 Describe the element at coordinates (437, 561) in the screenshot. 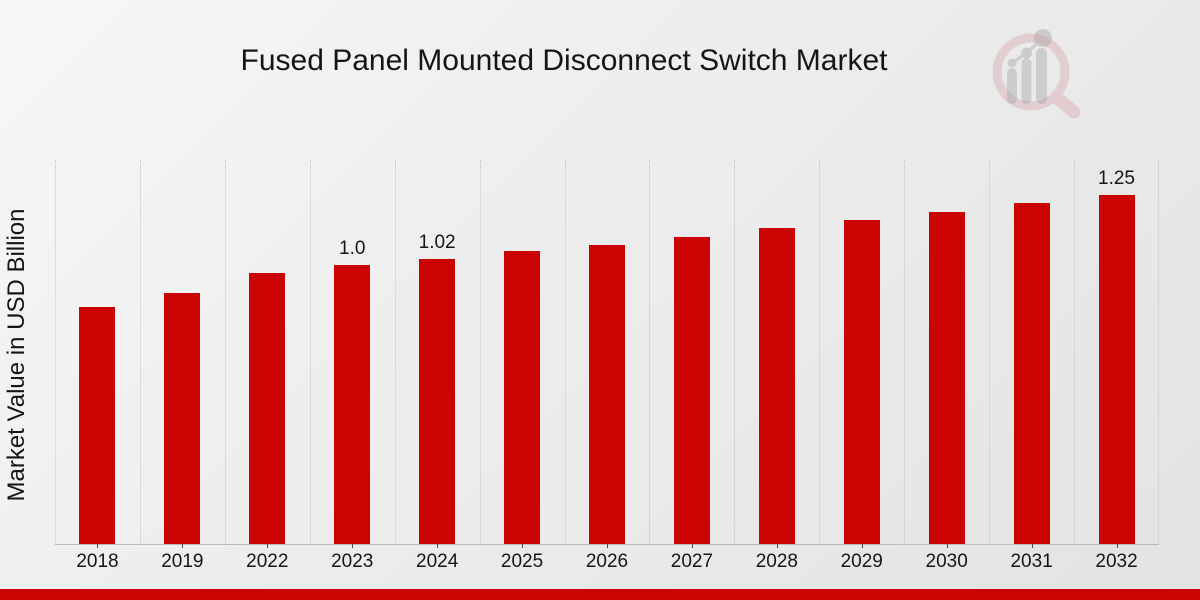

I see `x-axis-tick-label: 2024` at that location.